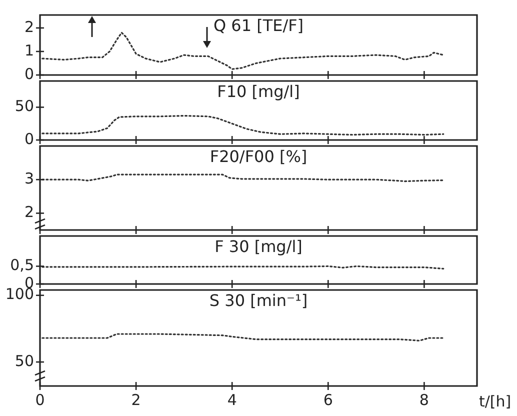 This screenshot has height=416, width=517. Describe the element at coordinates (232, 399) in the screenshot. I see `x-tick-label: 4` at that location.